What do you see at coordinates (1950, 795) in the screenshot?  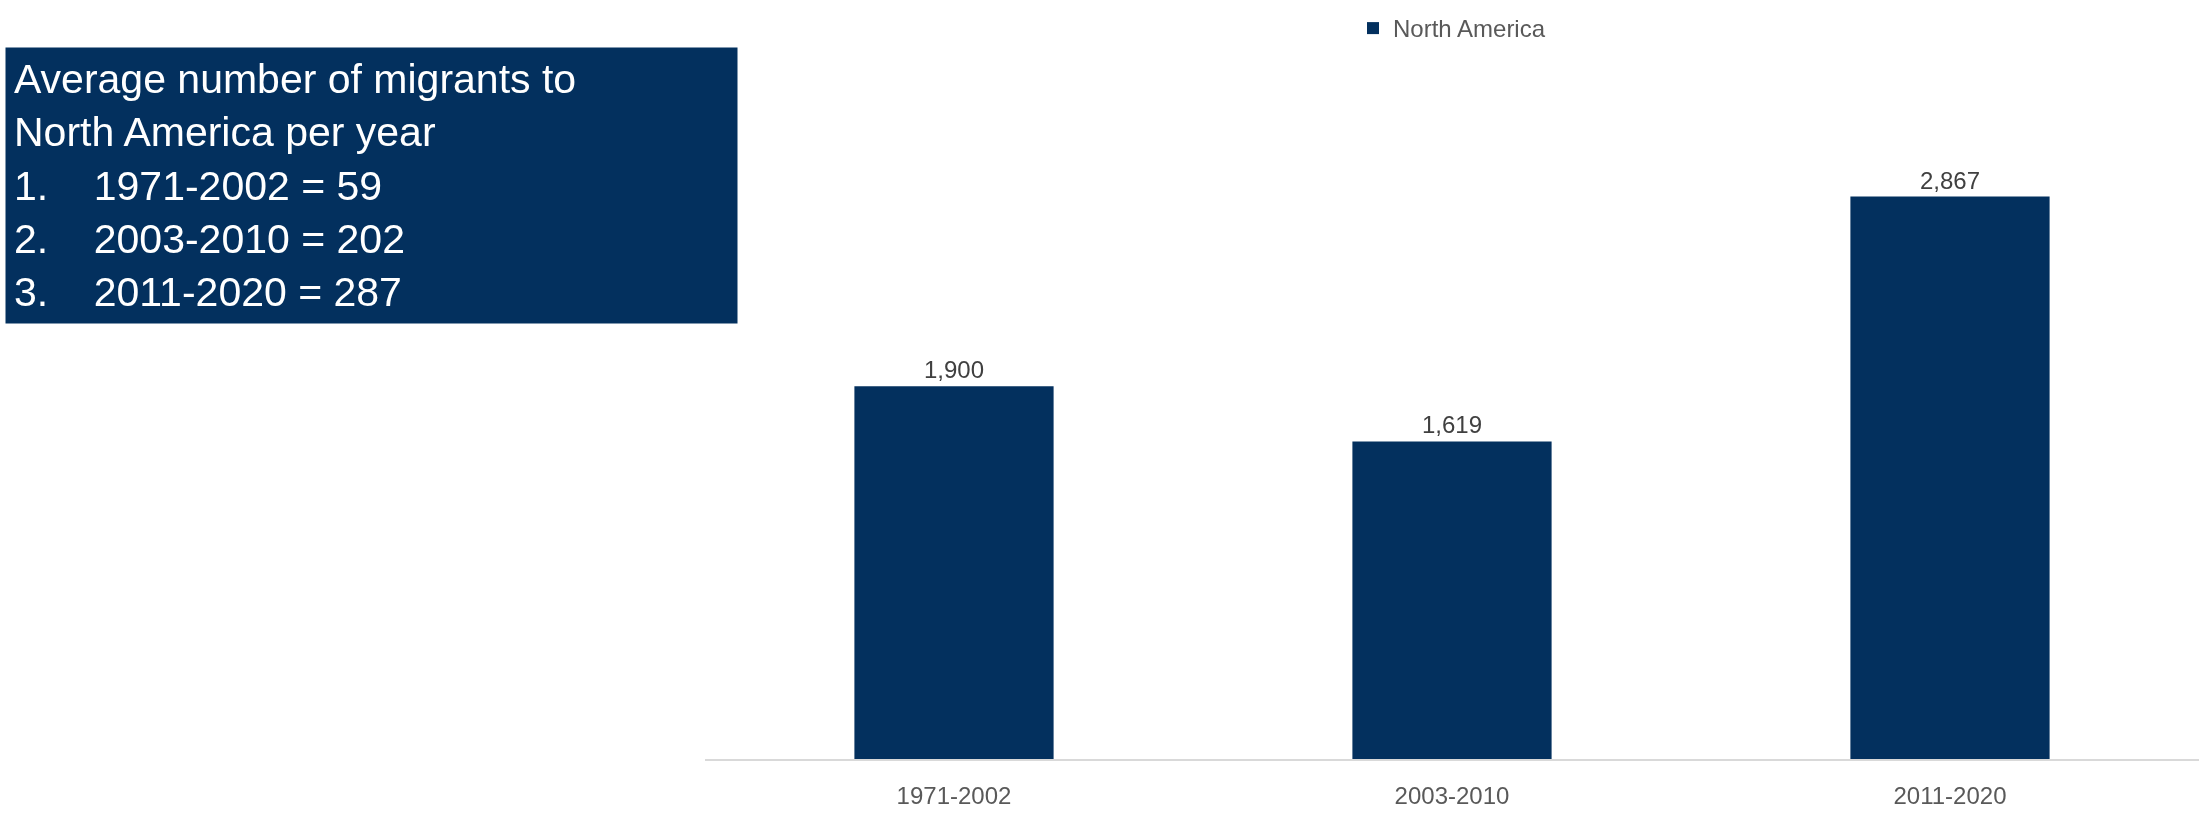 I see `x-tick-label: 2011-2020` at bounding box center [1950, 795].